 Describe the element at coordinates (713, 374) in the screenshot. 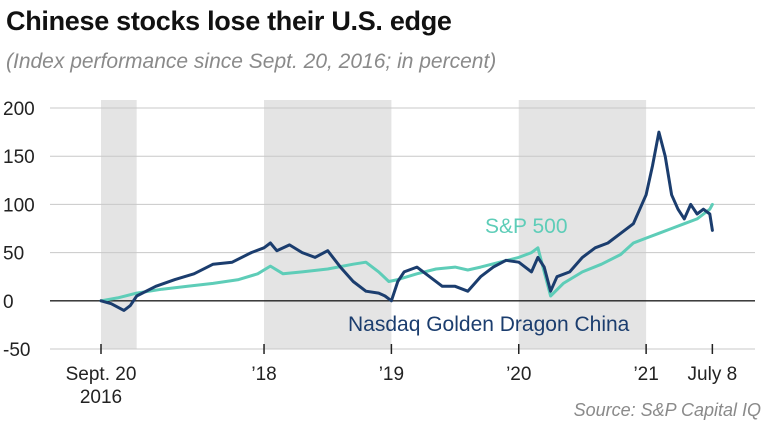

I see `x-tick-label: July 8` at that location.